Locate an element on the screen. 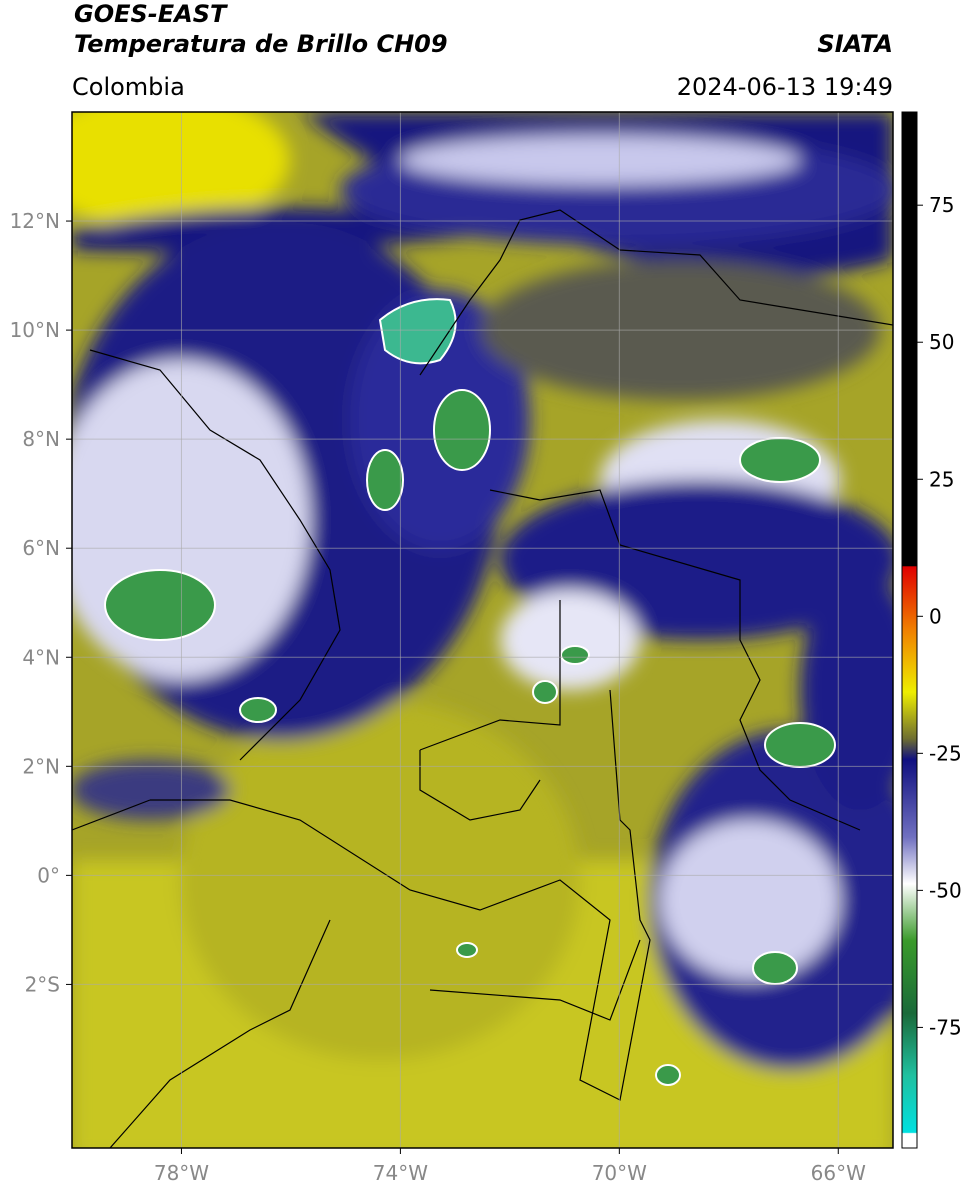 The width and height of the screenshot is (966, 1190). colorbar-tick-label: -25 is located at coordinates (945, 753).